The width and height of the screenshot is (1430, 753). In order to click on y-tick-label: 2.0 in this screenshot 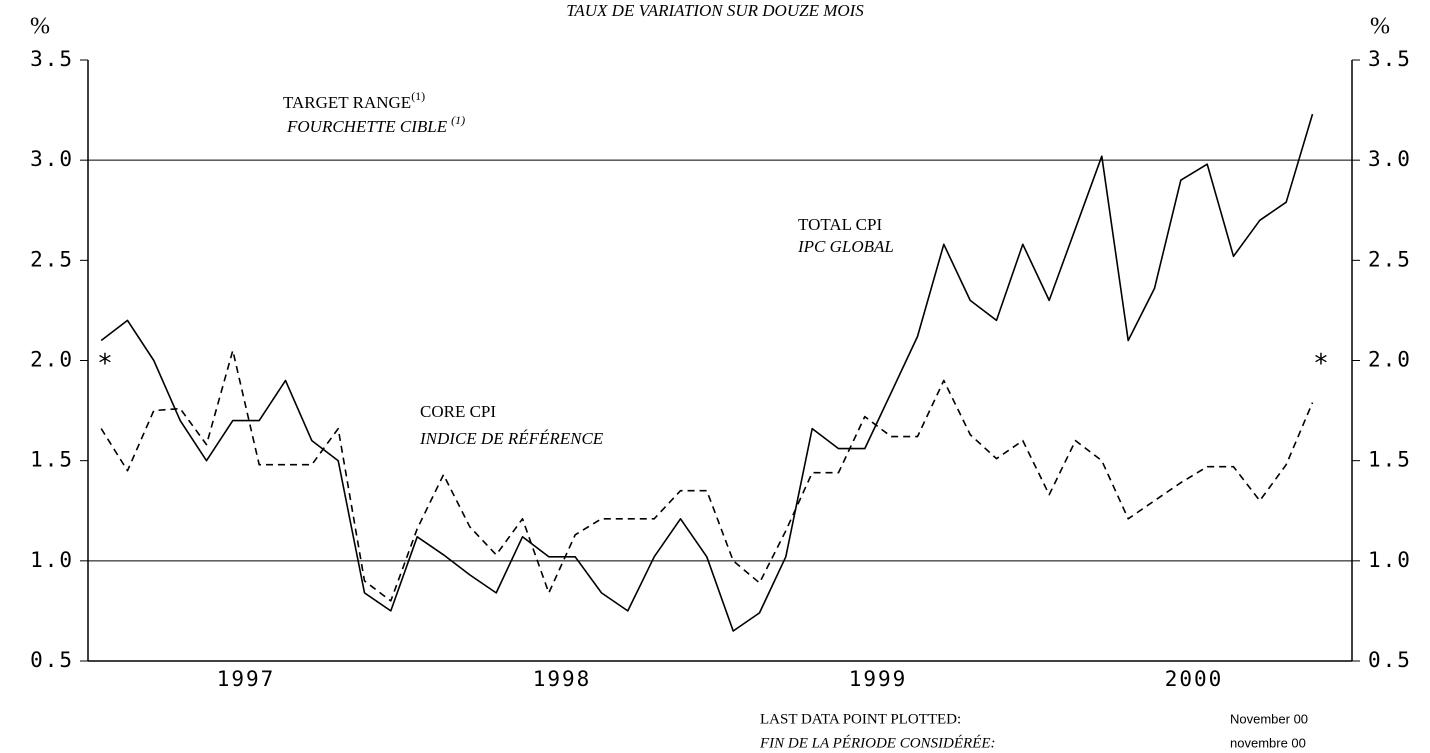, I will do `click(52, 360)`.